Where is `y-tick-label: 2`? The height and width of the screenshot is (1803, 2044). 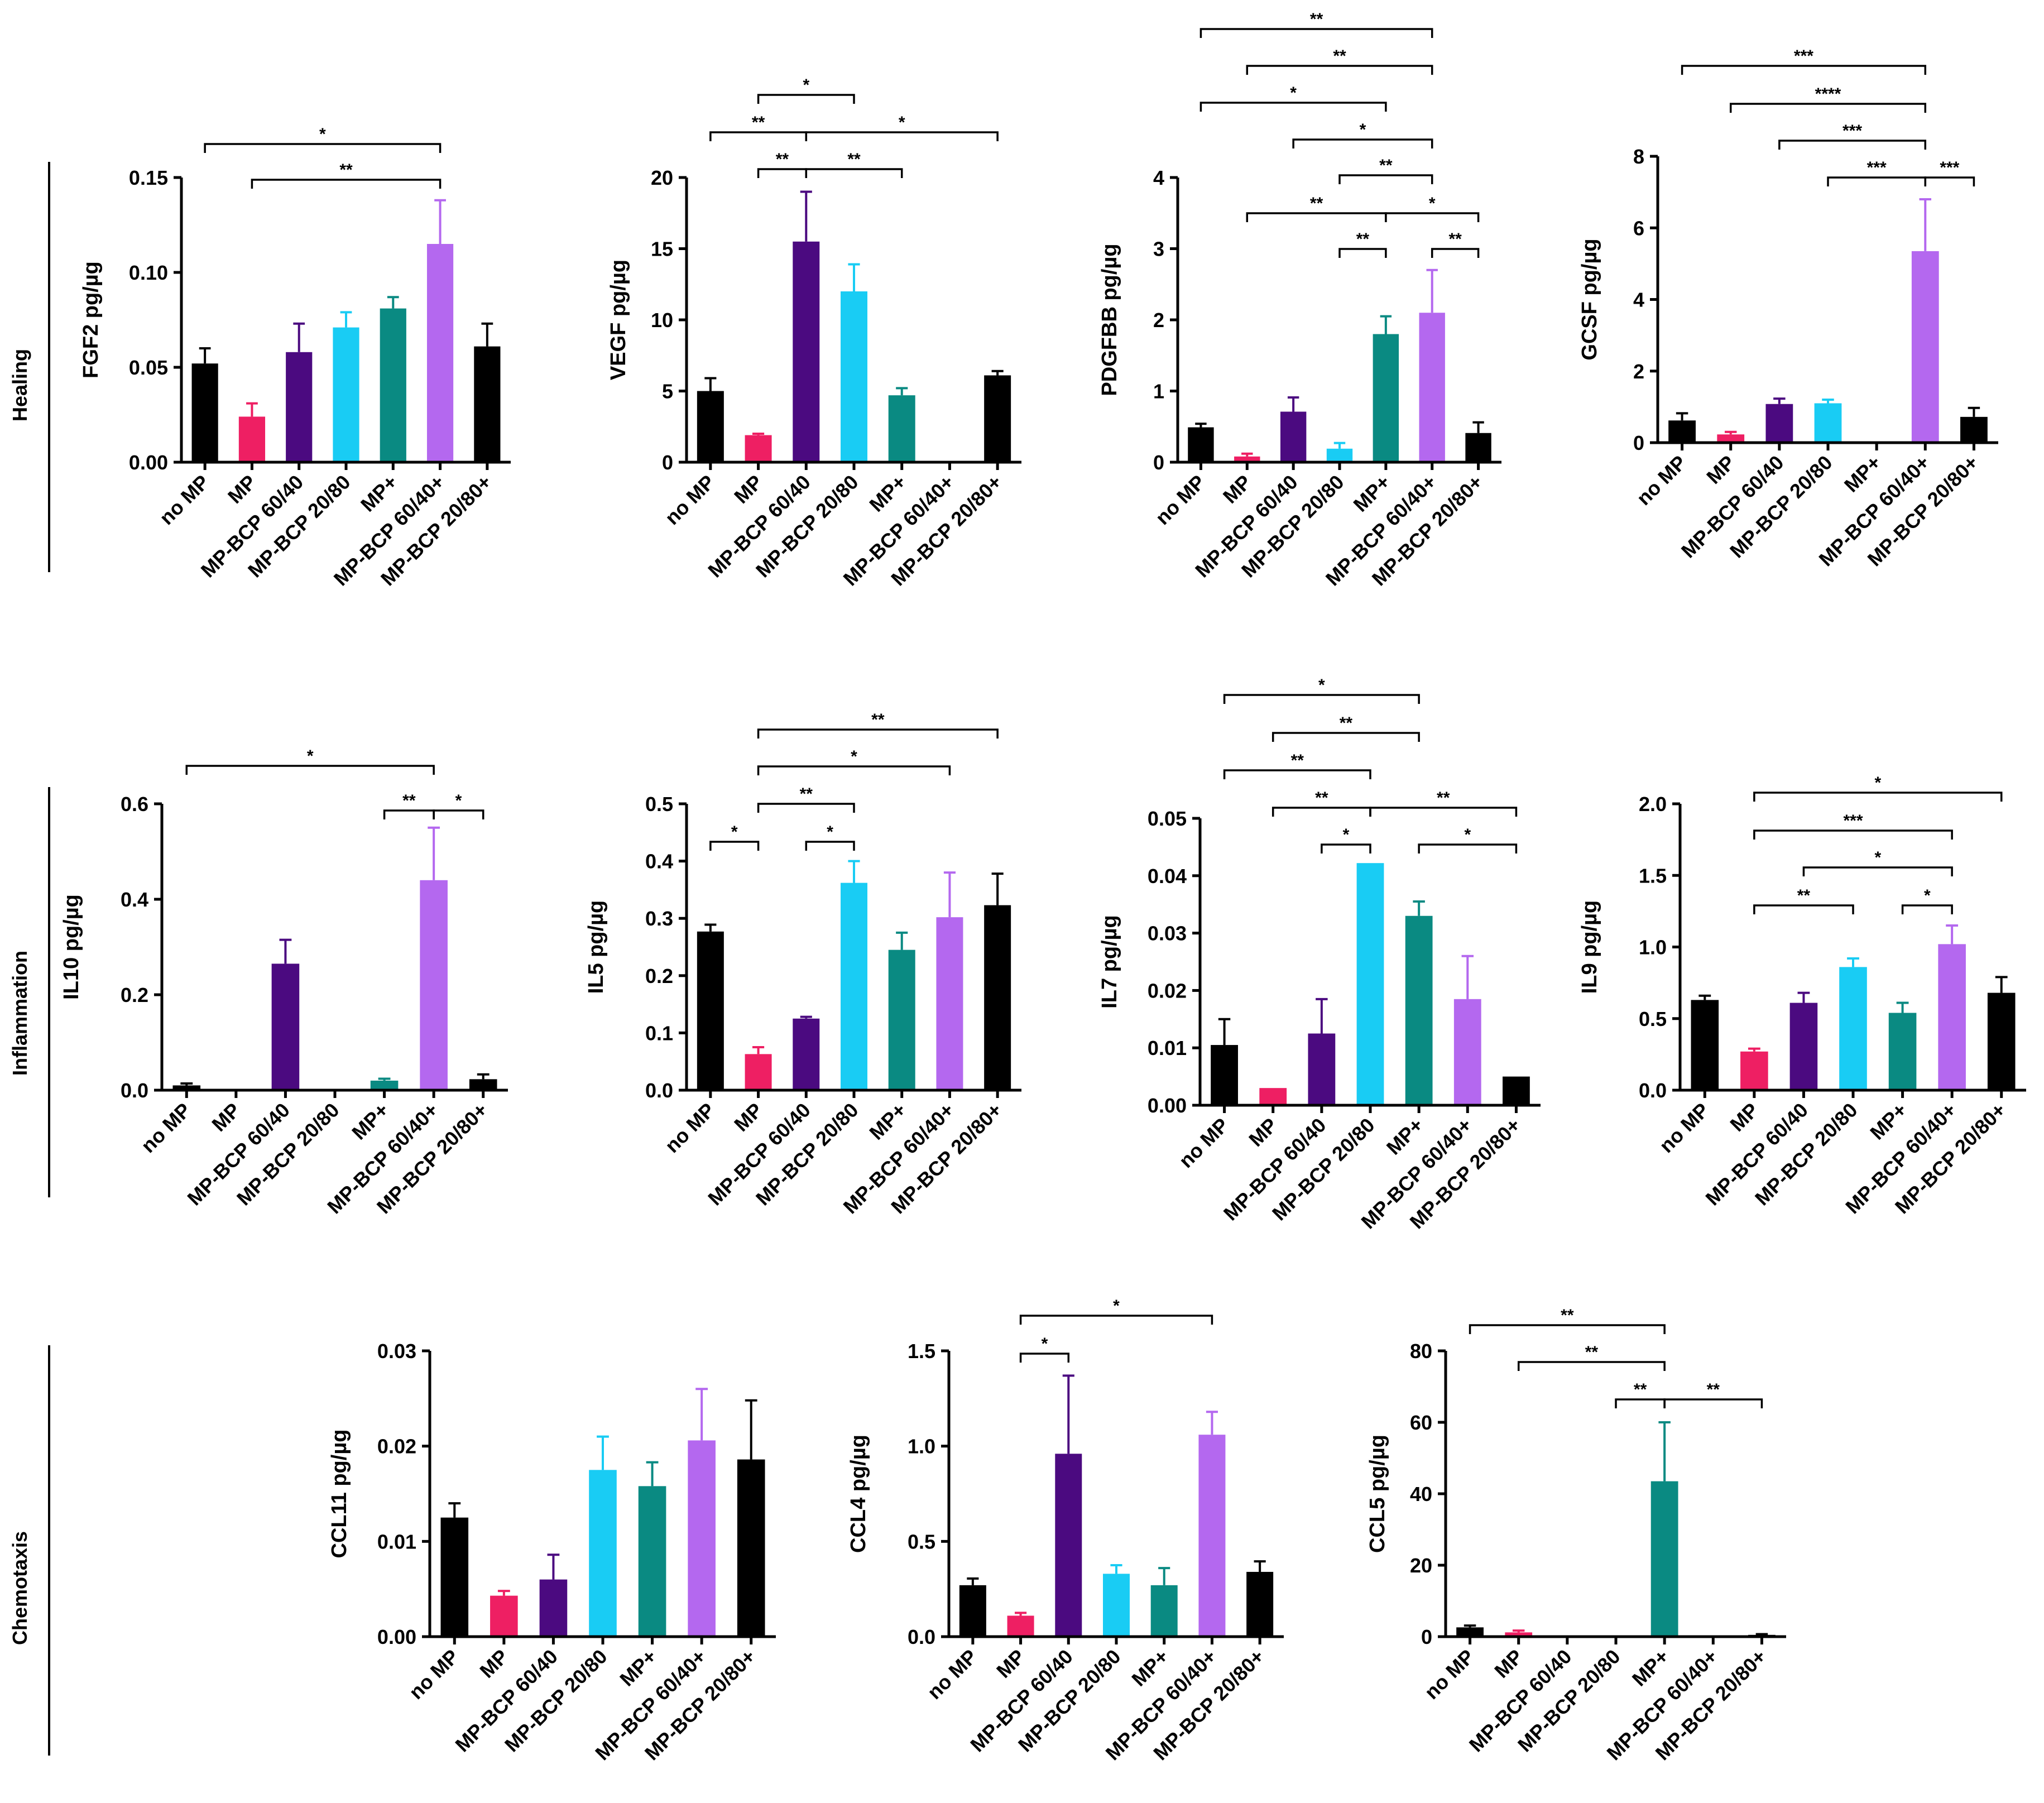 y-tick-label: 2 is located at coordinates (1158, 321).